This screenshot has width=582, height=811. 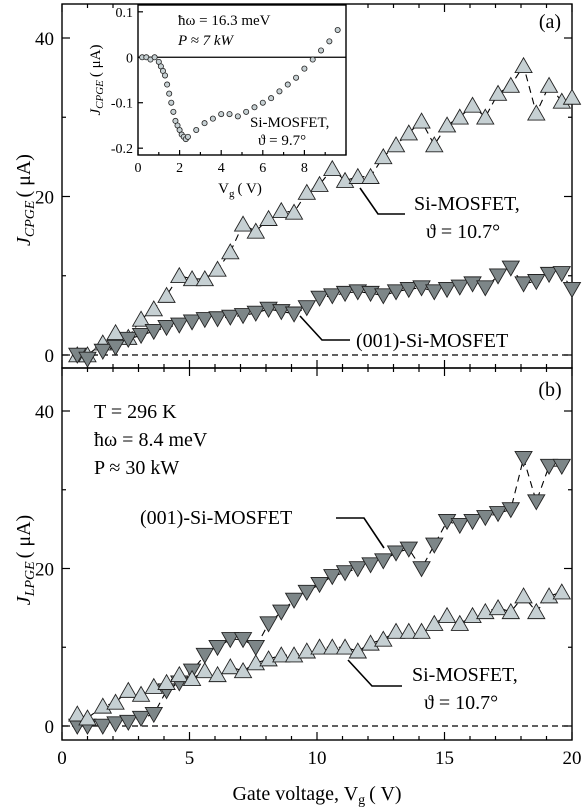 I want to click on inset-x-tick-label-8: 8, so click(x=304, y=168).